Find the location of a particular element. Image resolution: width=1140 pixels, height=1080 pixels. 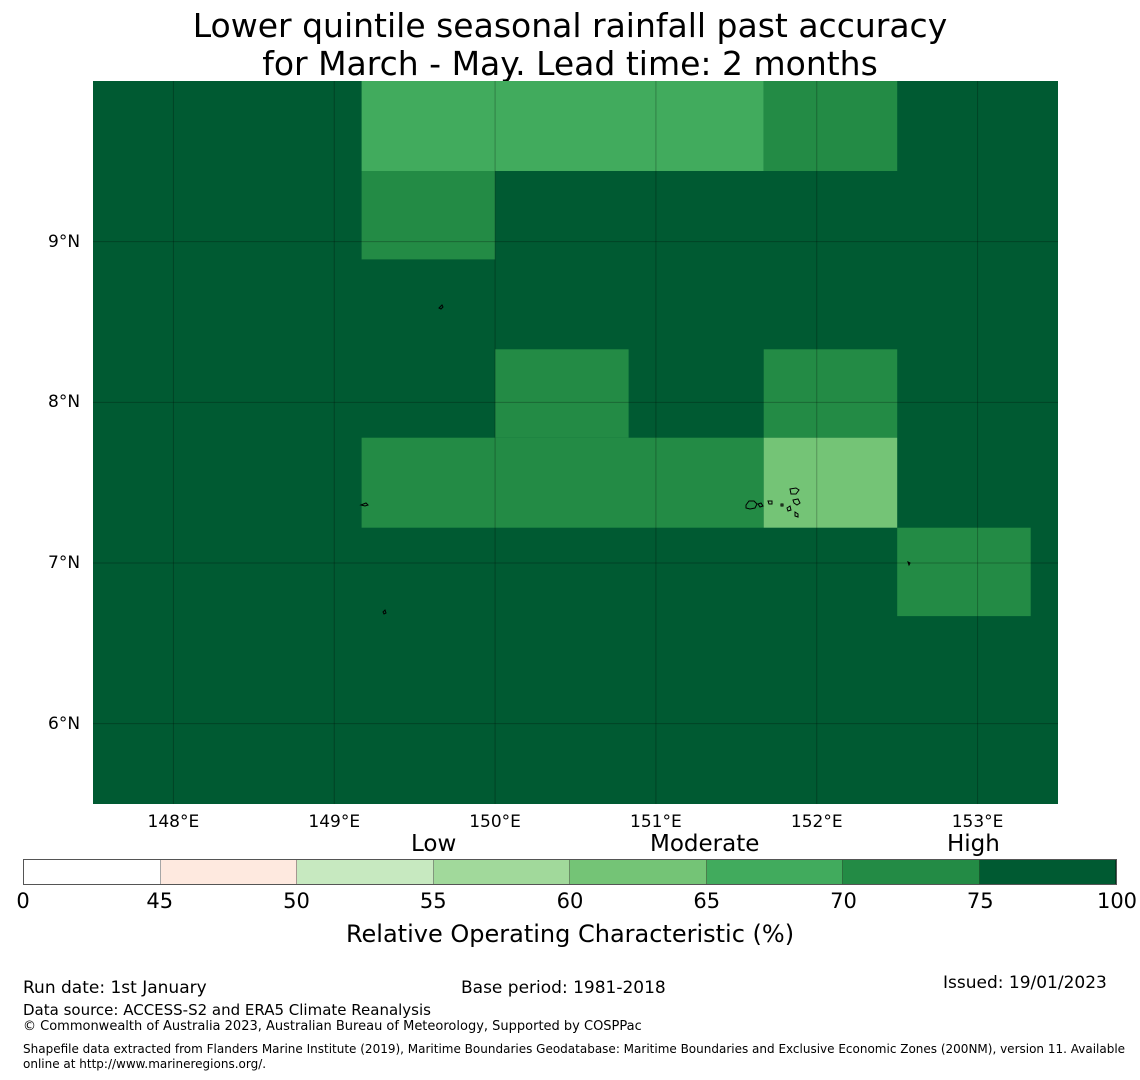

longitude-tick-label: 148°E is located at coordinates (173, 822).